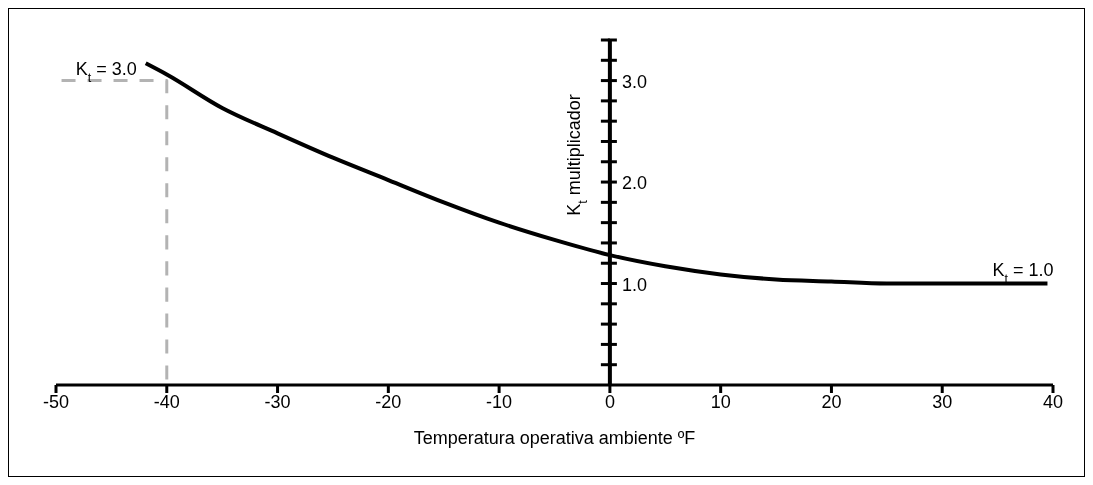 The image size is (1093, 485). Describe the element at coordinates (1053, 401) in the screenshot. I see `x-tick-label: 40` at that location.